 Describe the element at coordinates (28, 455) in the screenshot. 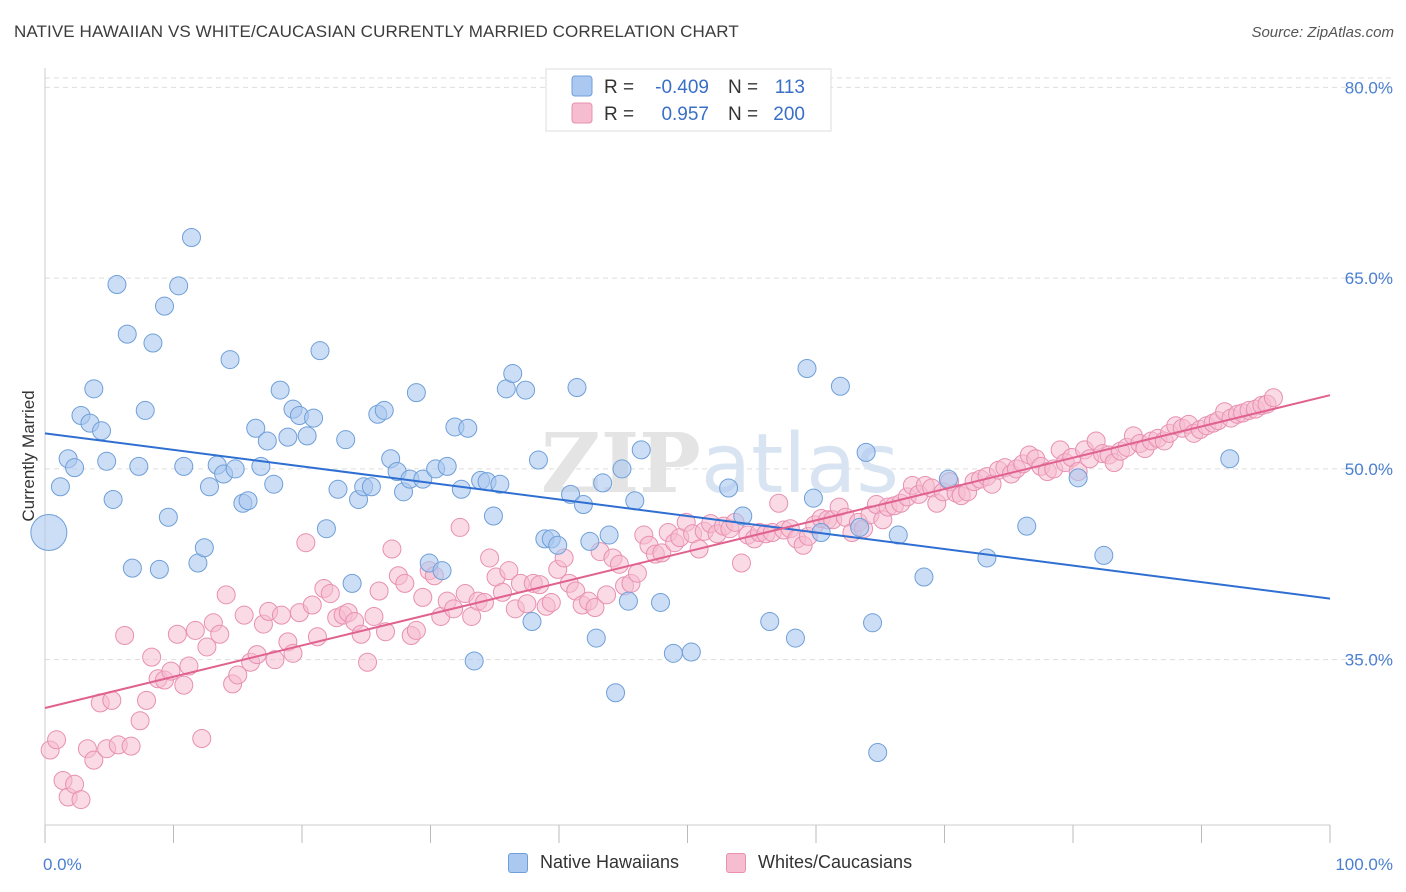

I see `y-axis-label: Currently Married` at that location.